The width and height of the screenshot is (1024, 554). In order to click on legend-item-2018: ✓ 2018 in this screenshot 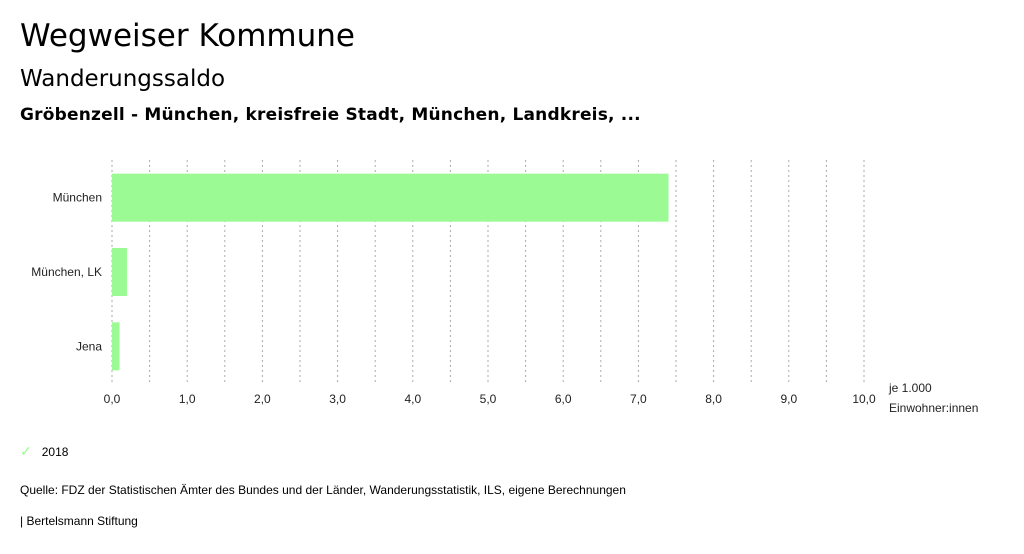, I will do `click(44, 451)`.